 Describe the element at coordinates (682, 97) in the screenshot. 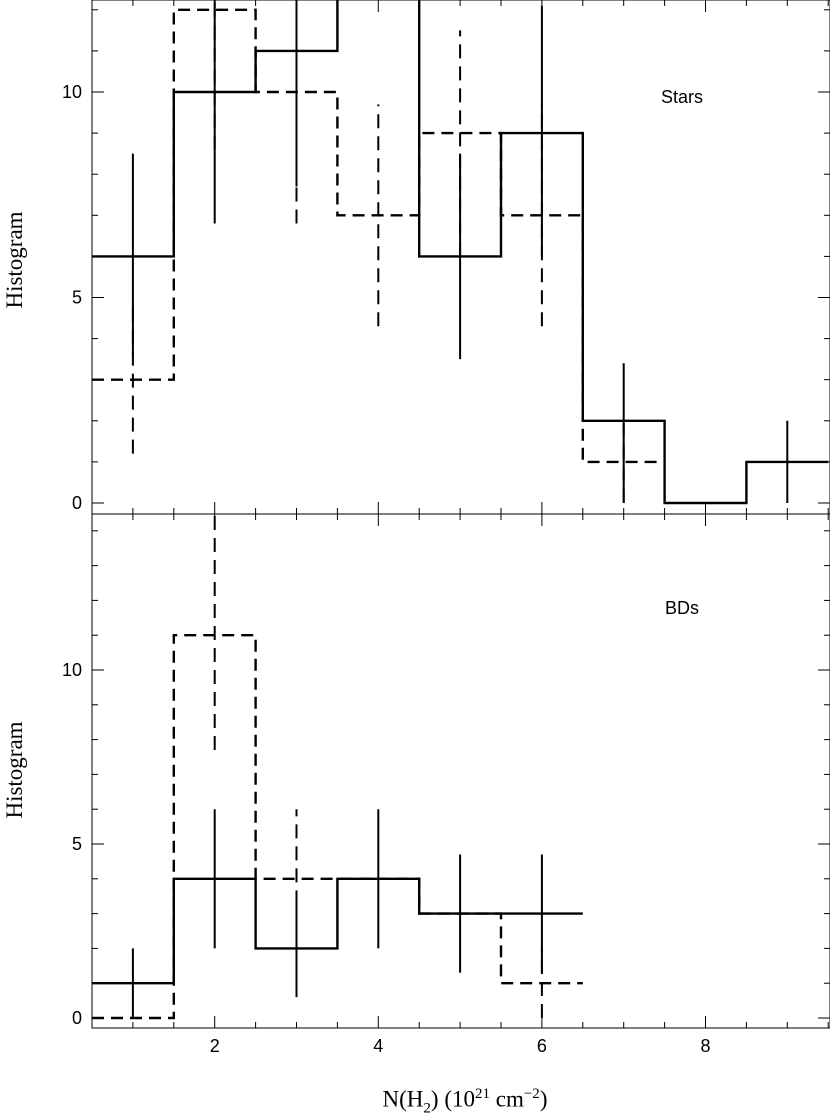

I see `panel-label: Stars` at that location.